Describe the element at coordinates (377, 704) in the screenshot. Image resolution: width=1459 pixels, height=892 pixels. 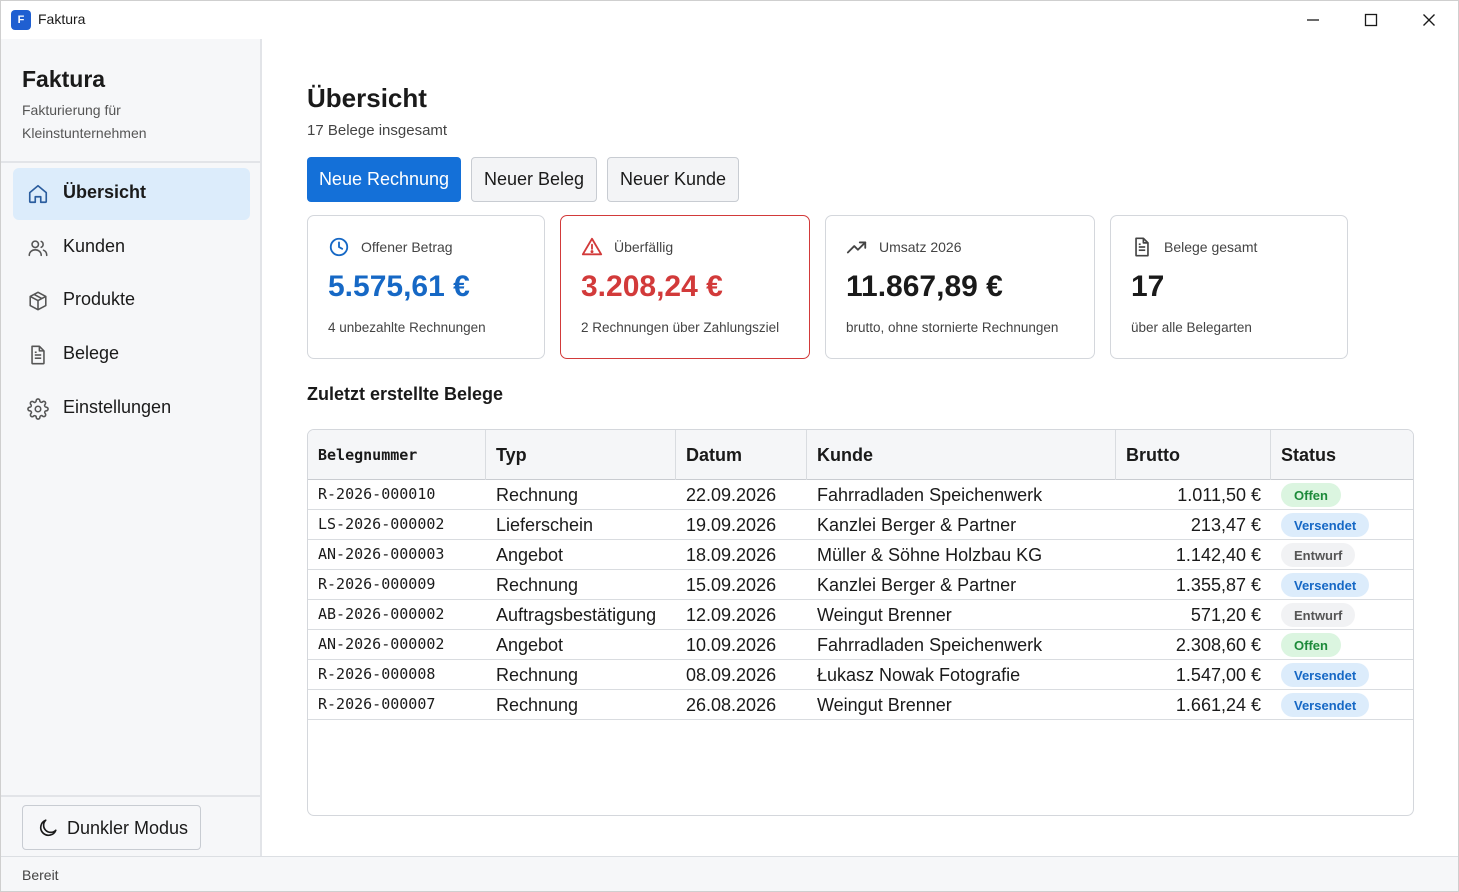
I see `cell-number: R-2026-000007` at that location.